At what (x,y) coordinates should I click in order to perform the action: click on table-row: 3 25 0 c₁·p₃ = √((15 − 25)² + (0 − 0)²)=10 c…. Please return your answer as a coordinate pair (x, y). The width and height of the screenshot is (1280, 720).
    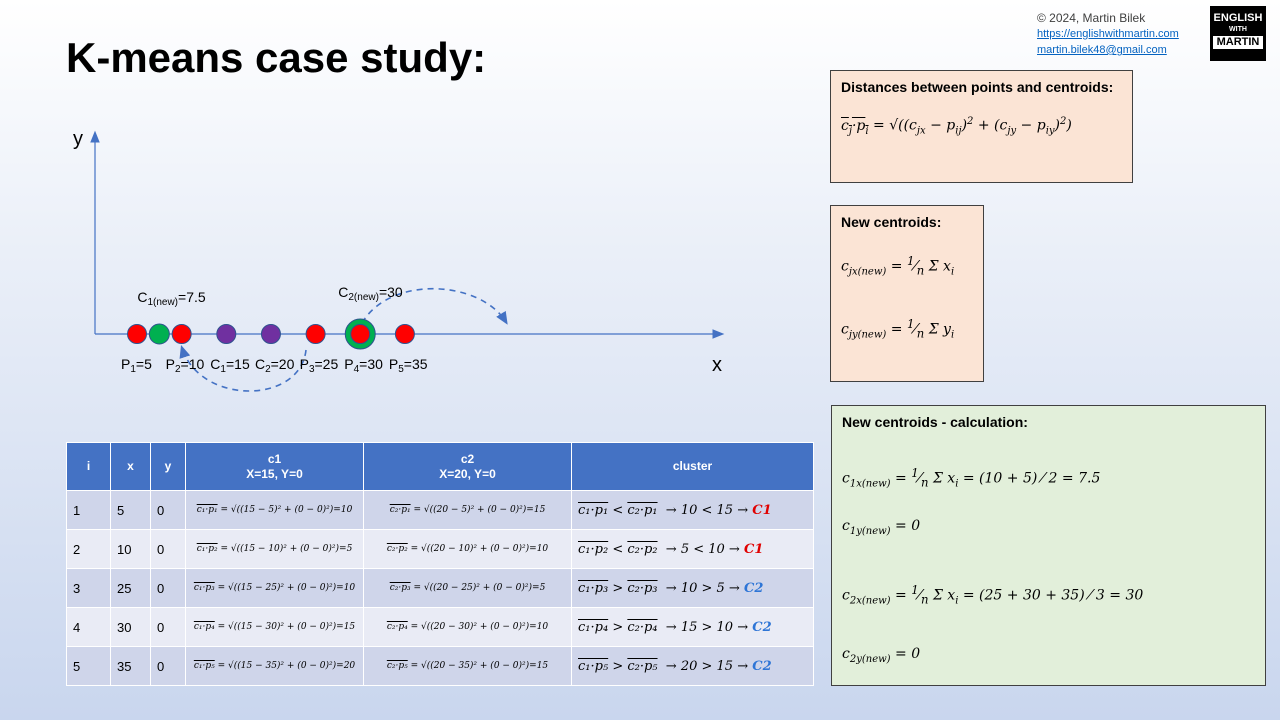
    Looking at the image, I should click on (440, 588).